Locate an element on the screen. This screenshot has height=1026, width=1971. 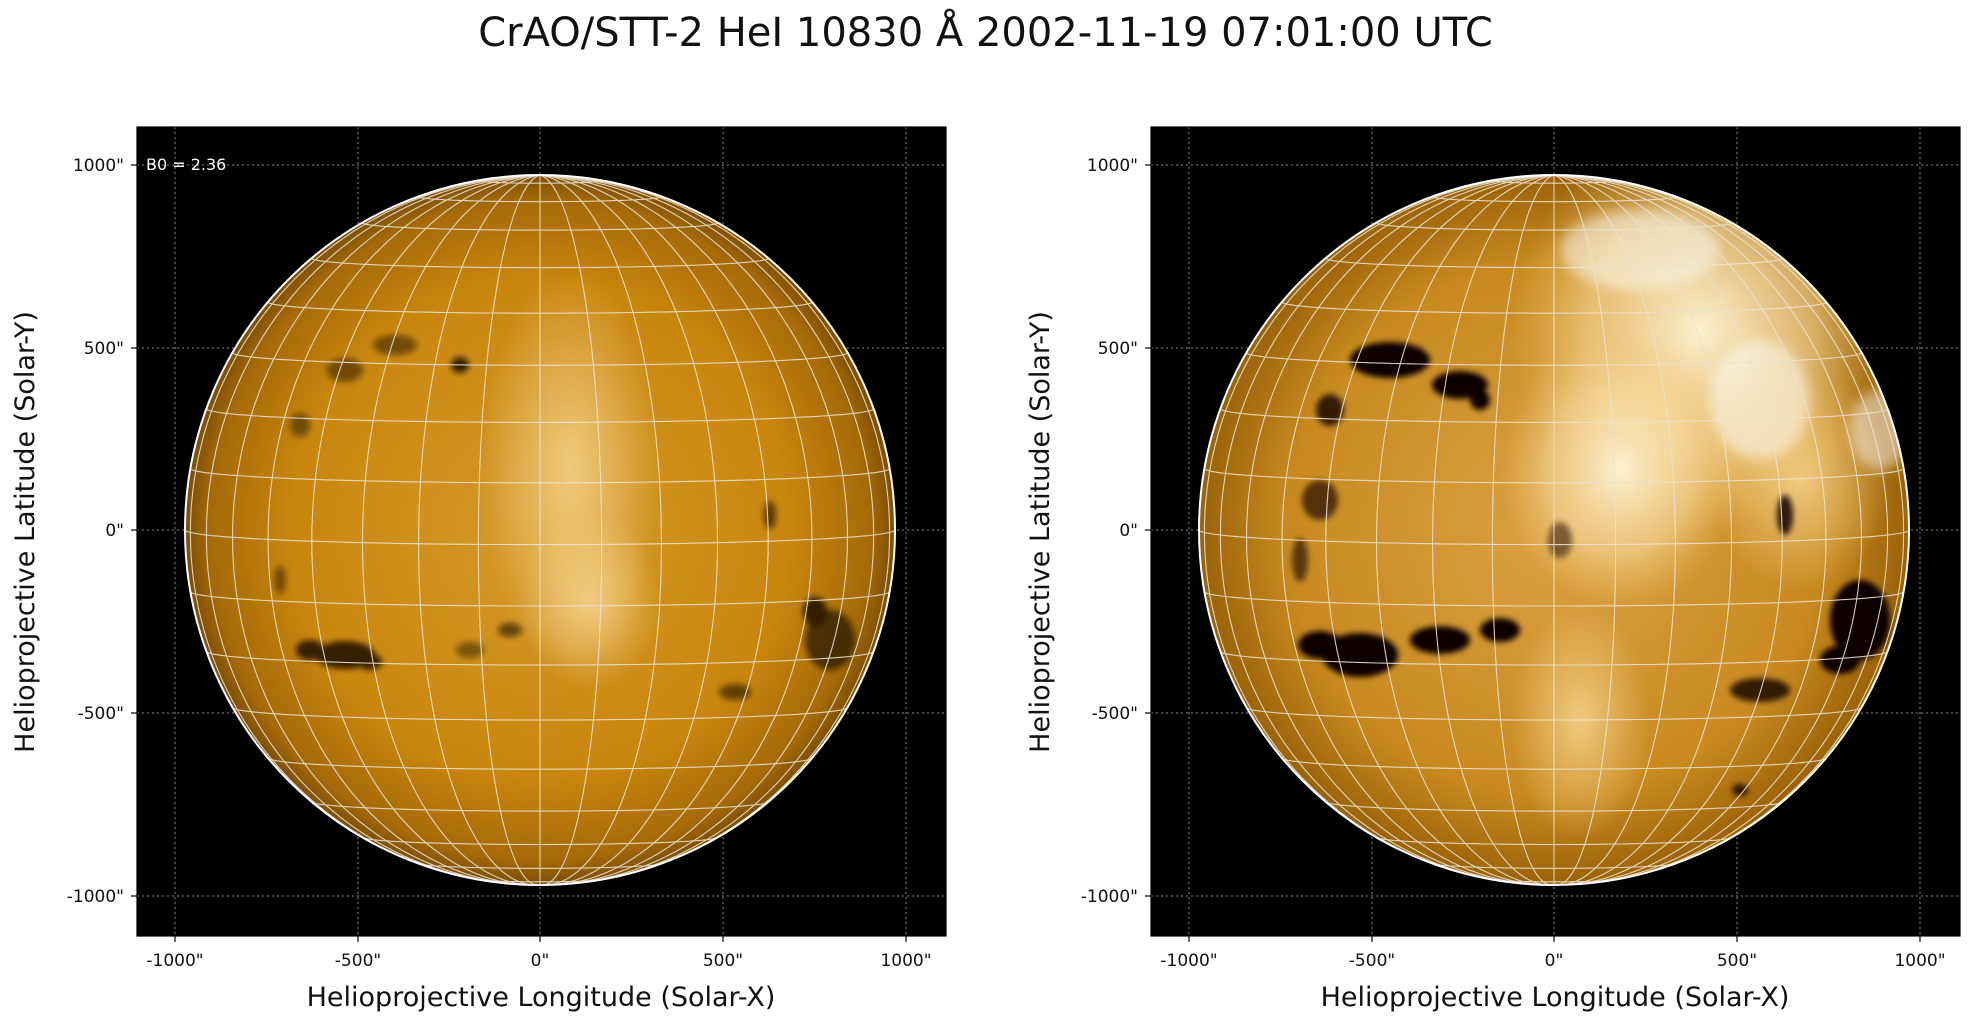
right-xtick-label: 0" is located at coordinates (1554, 961).